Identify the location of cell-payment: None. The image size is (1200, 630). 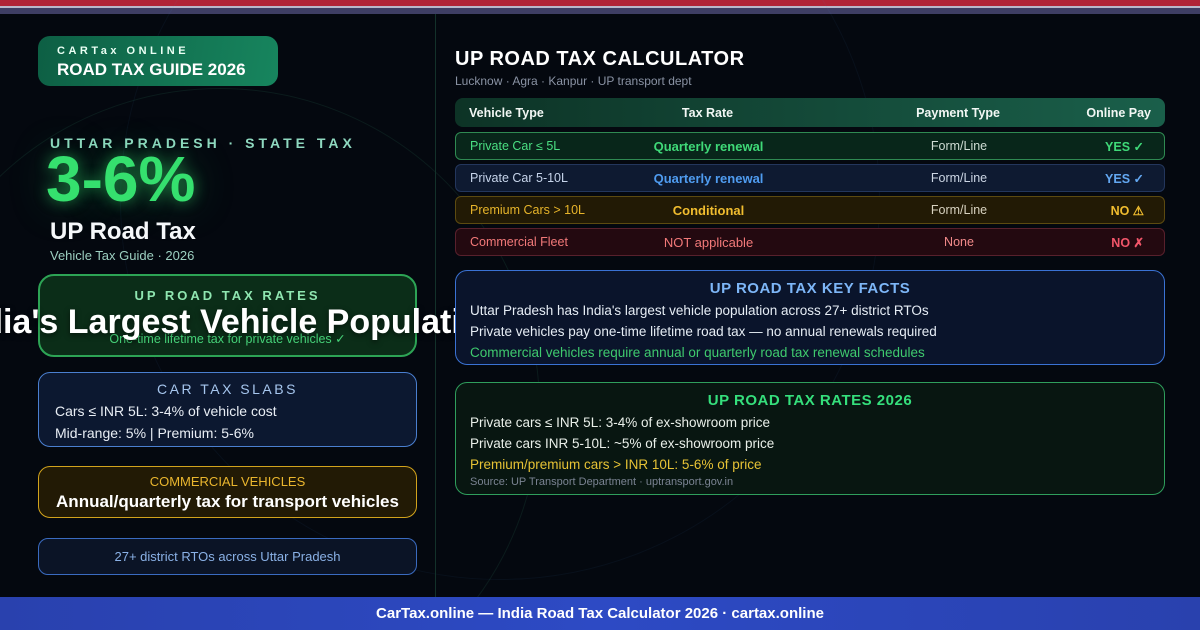
(959, 242).